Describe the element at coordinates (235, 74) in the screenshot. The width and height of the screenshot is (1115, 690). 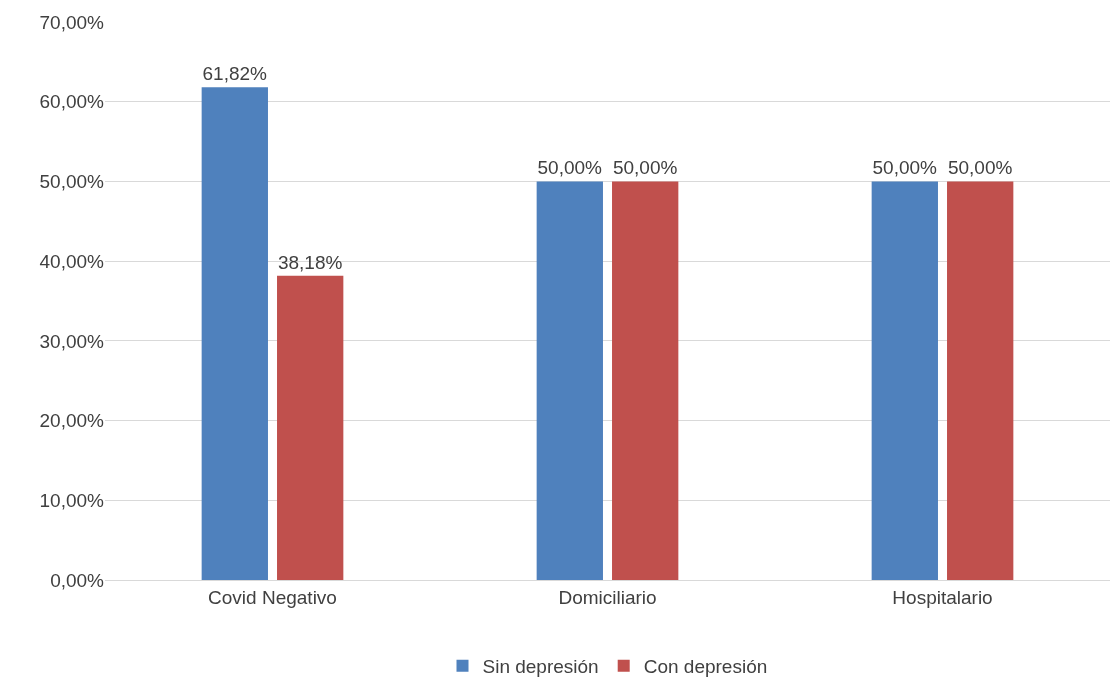
I see `data-label: 61,82%` at that location.